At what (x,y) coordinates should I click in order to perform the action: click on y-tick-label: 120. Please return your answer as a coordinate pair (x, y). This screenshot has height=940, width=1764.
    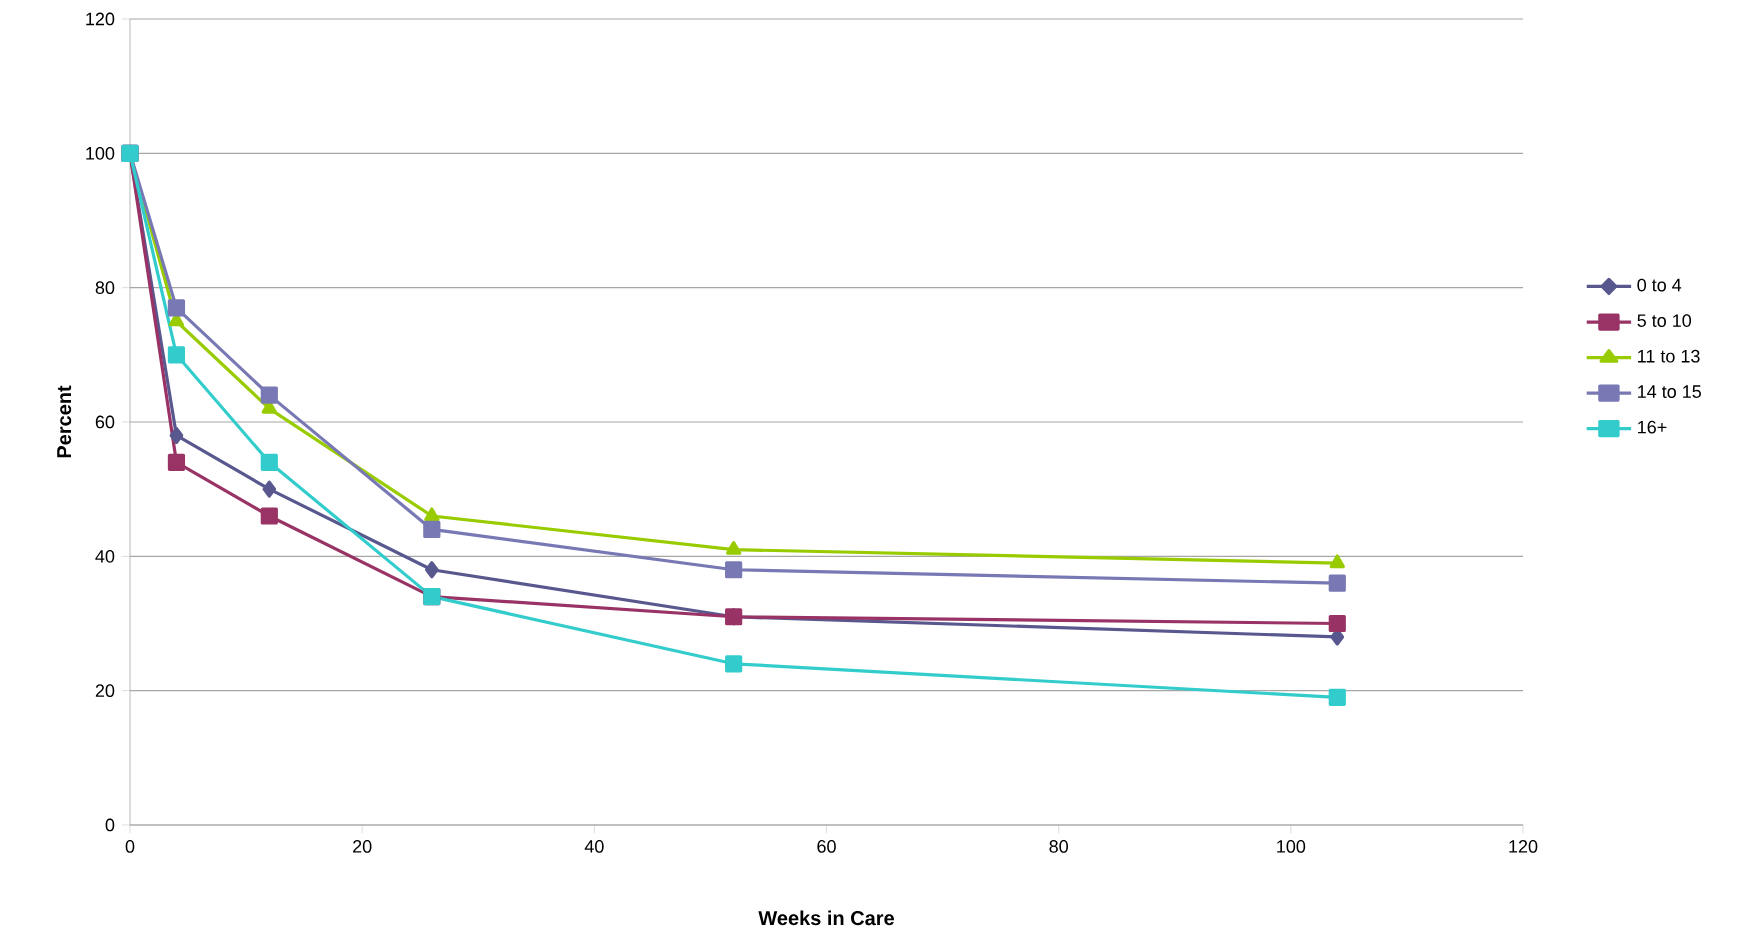
    Looking at the image, I should click on (100, 19).